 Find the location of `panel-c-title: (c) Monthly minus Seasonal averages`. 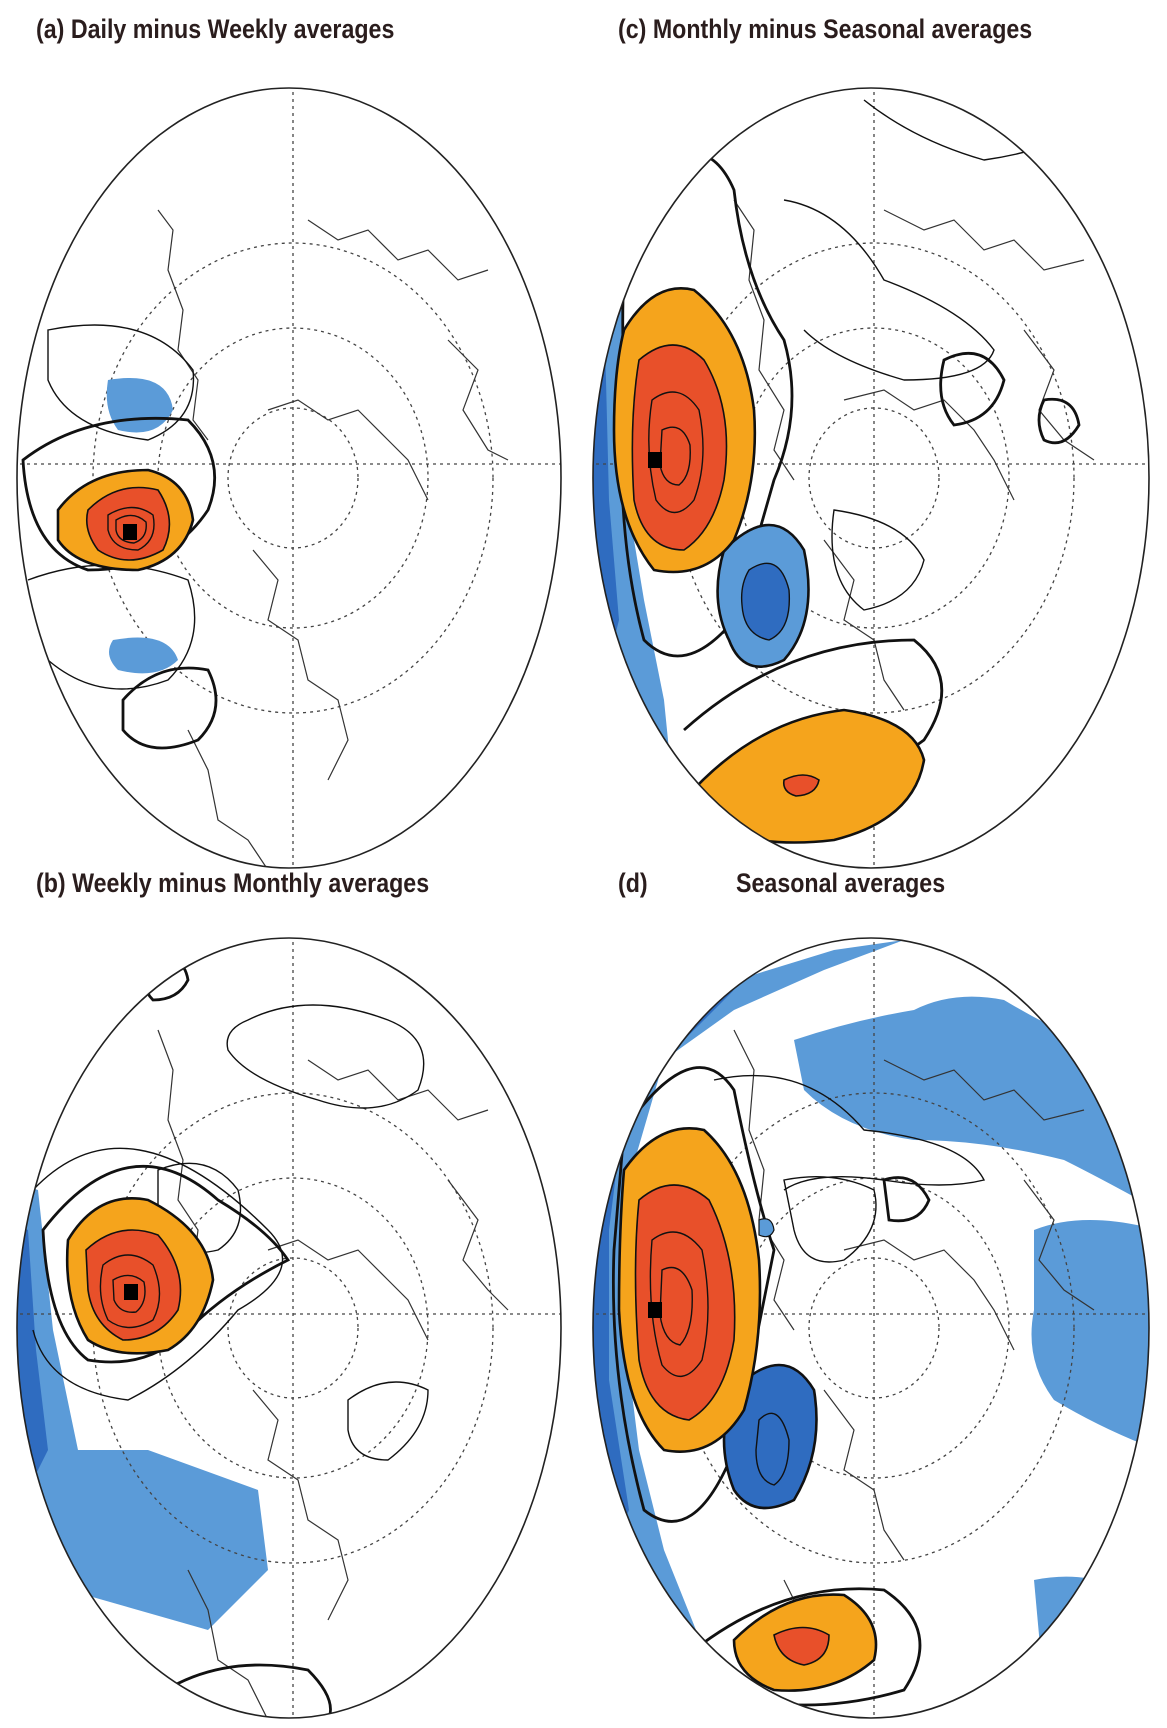

panel-c-title: (c) Monthly minus Seasonal averages is located at coordinates (825, 29).